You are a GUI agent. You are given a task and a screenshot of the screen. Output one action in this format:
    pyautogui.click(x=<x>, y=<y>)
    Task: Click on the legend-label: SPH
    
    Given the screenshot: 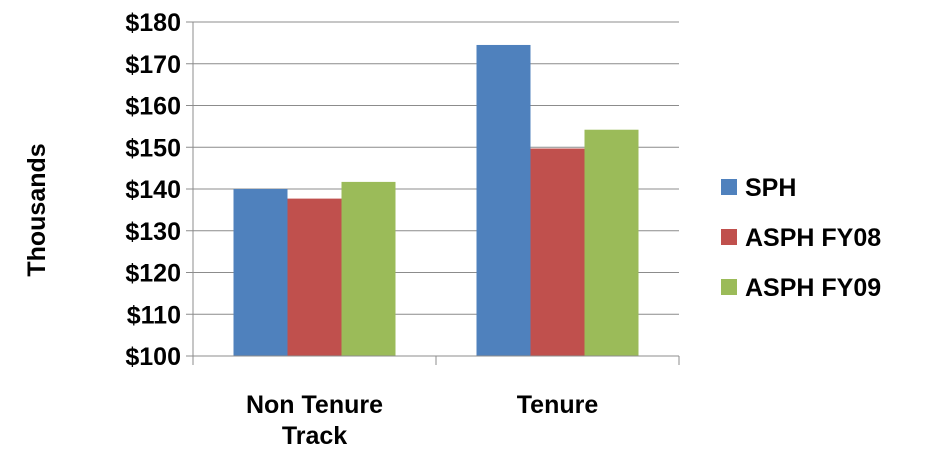 What is the action you would take?
    pyautogui.click(x=770, y=188)
    